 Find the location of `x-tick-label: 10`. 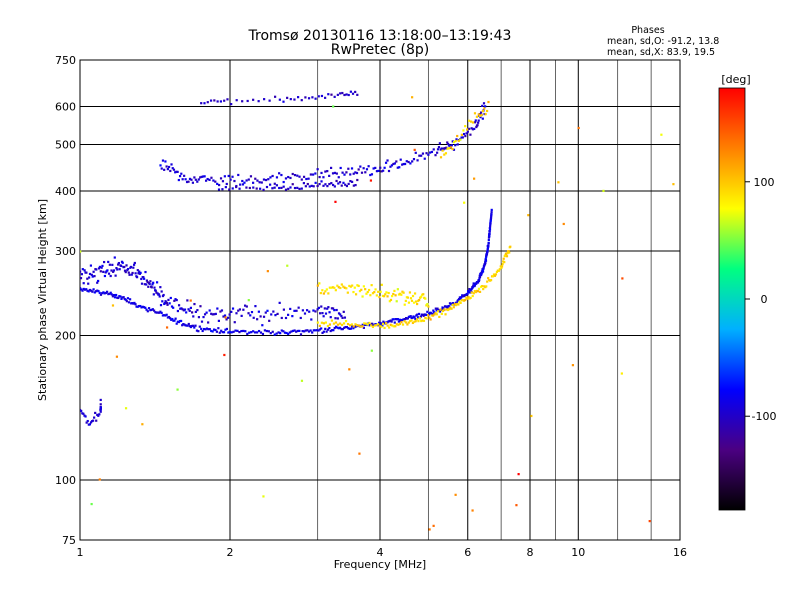

x-tick-label: 10 is located at coordinates (578, 552).